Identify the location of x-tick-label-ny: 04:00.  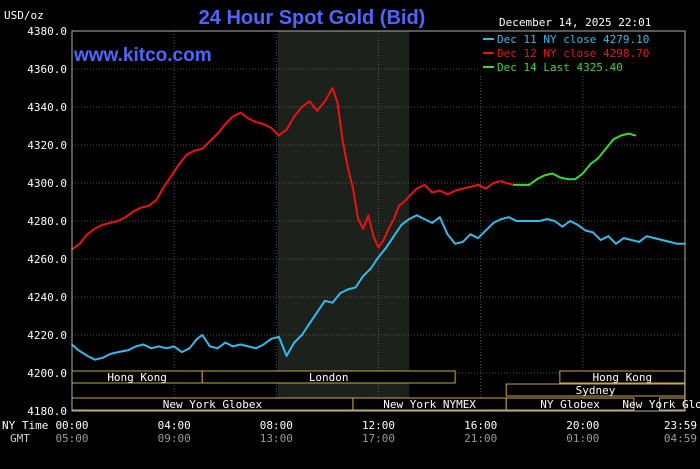
(174, 425).